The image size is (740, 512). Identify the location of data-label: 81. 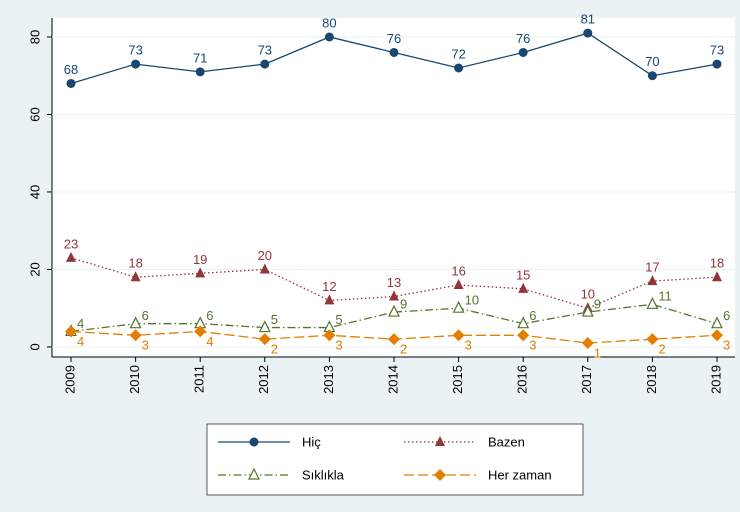
(588, 19).